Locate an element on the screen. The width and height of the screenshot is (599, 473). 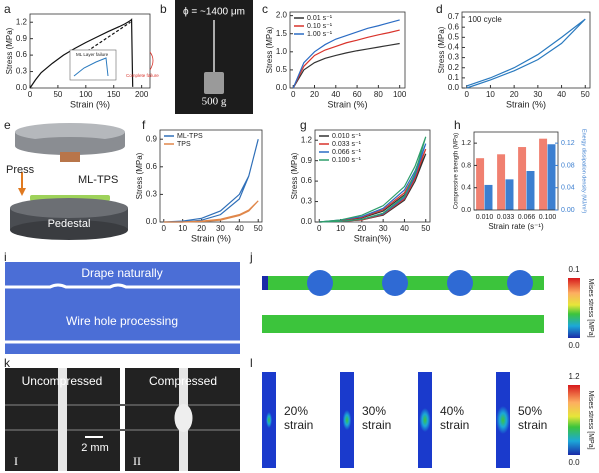
legend-label: 0.010 s⁻¹ is located at coordinates (347, 136).